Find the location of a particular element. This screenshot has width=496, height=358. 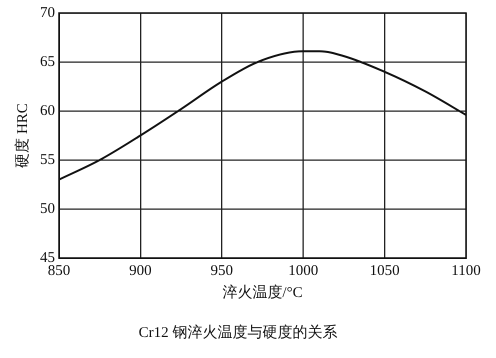

text: Cr12 钢淬火温度与硬度的关系 is located at coordinates (238, 332).